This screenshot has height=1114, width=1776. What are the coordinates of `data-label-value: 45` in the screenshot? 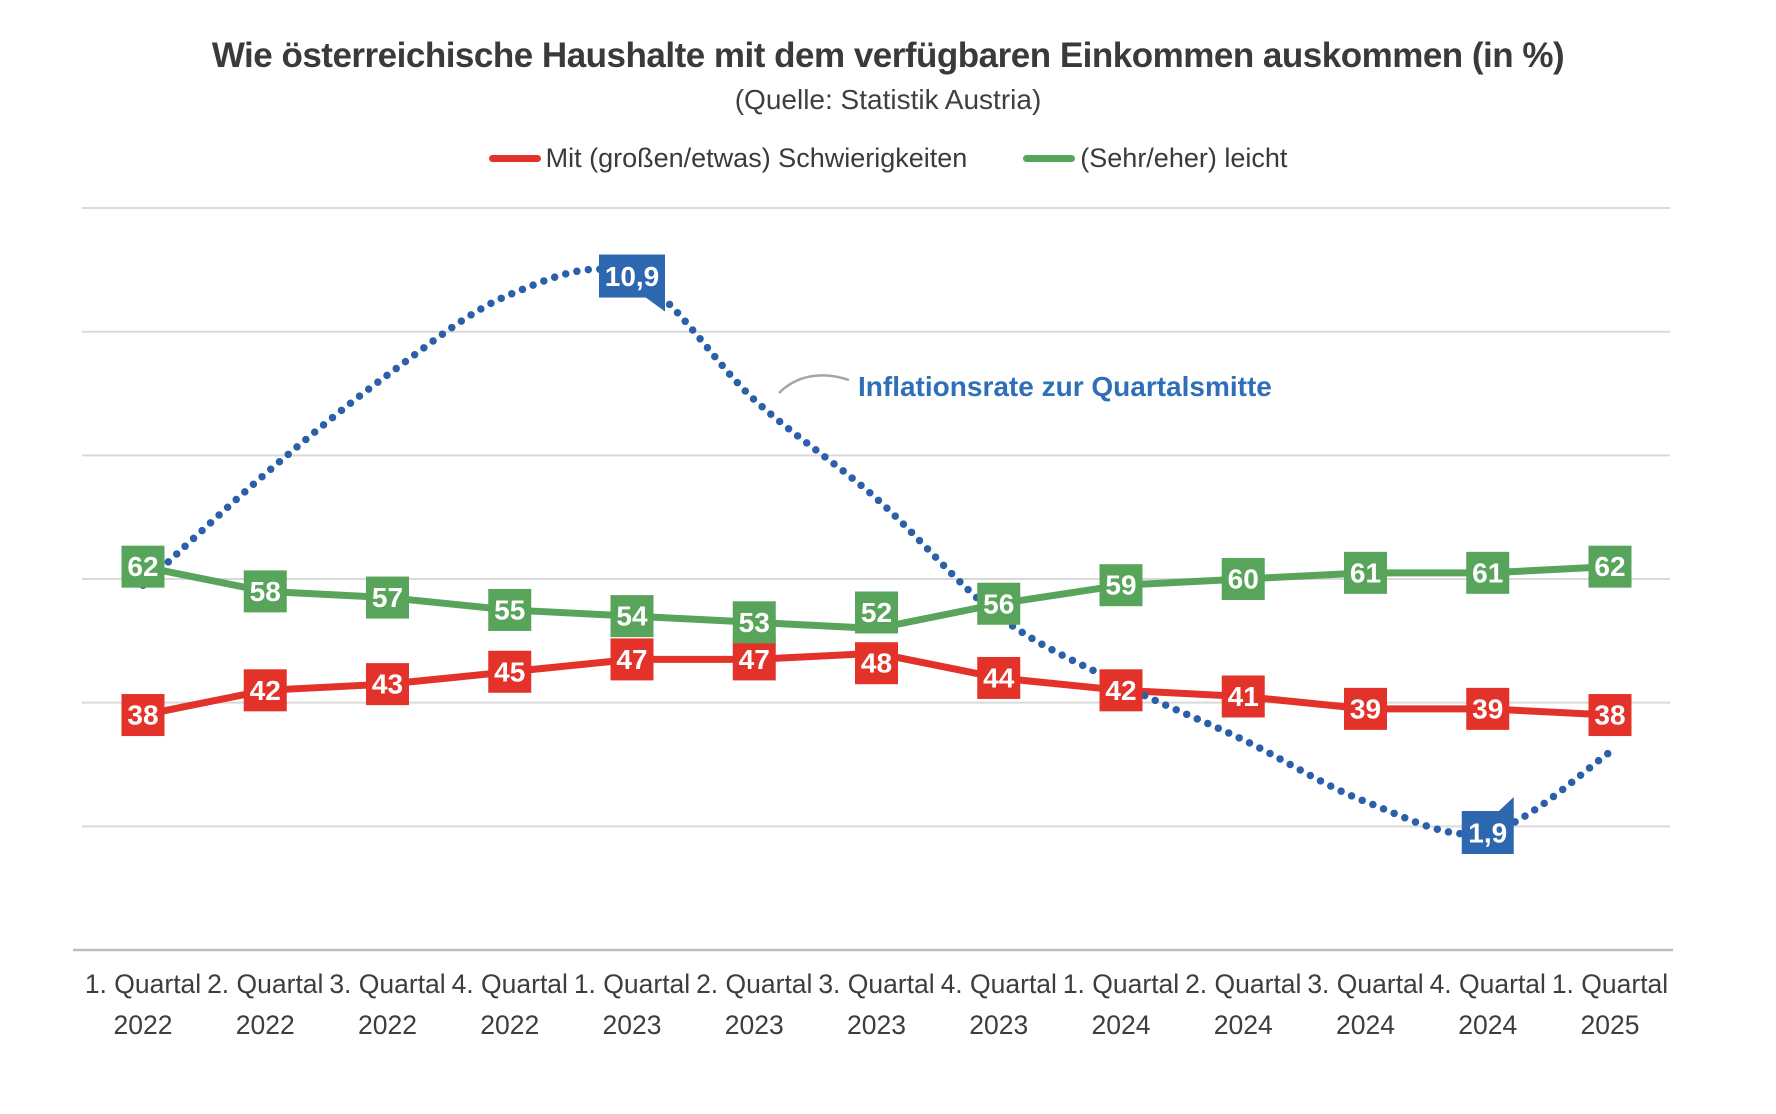 It's located at (509, 671).